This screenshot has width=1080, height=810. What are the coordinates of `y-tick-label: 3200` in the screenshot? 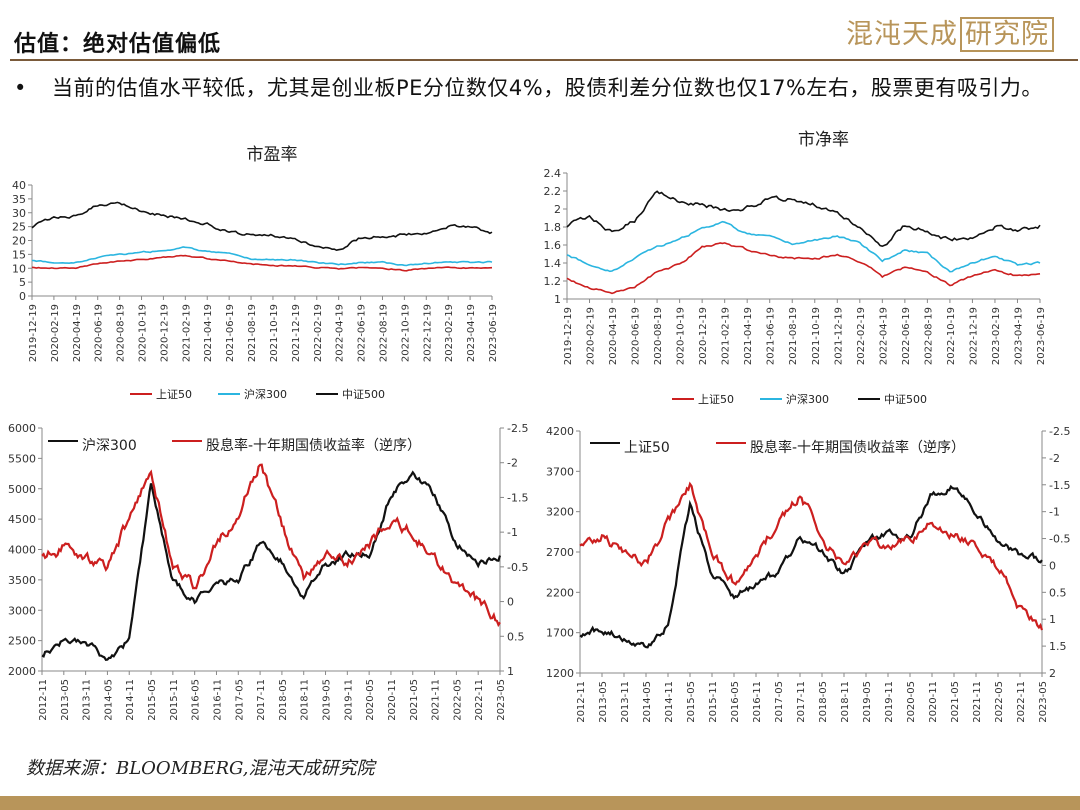 It's located at (560, 512).